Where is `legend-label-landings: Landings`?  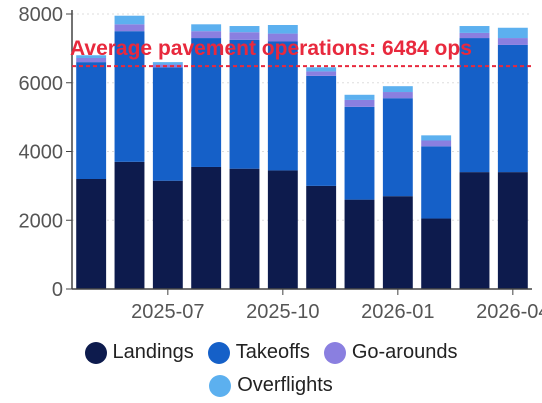
legend-label-landings: Landings is located at coordinates (153, 352).